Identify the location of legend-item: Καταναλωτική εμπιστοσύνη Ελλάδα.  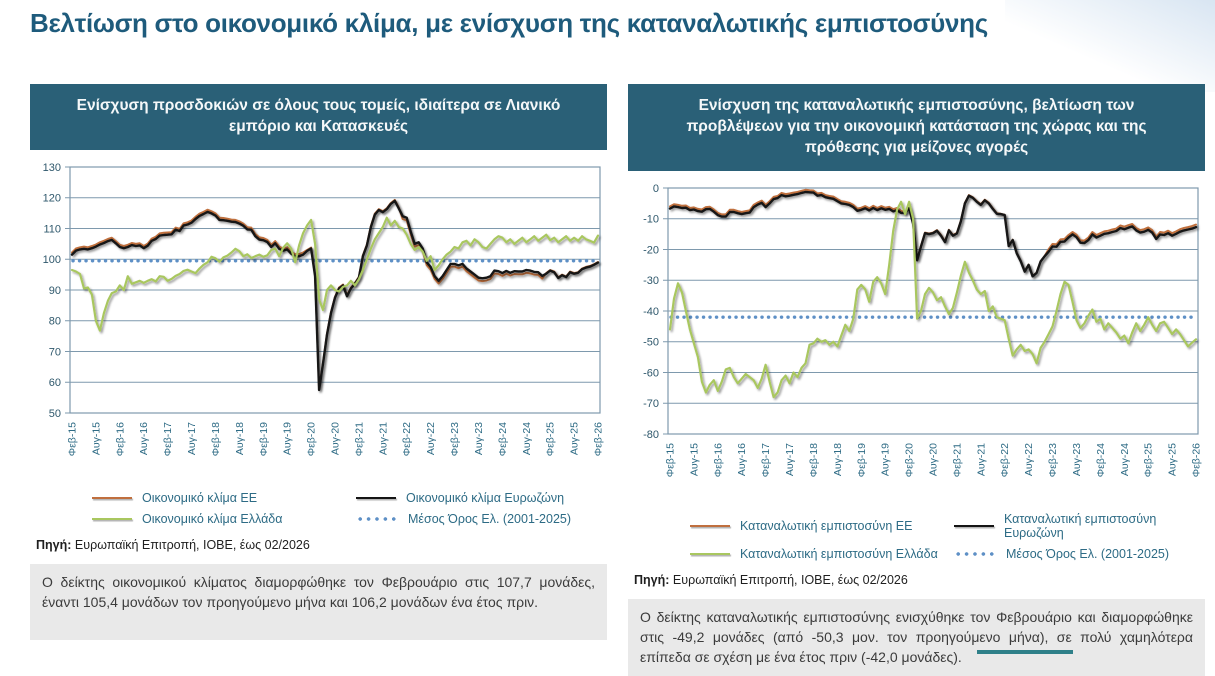
(818, 554).